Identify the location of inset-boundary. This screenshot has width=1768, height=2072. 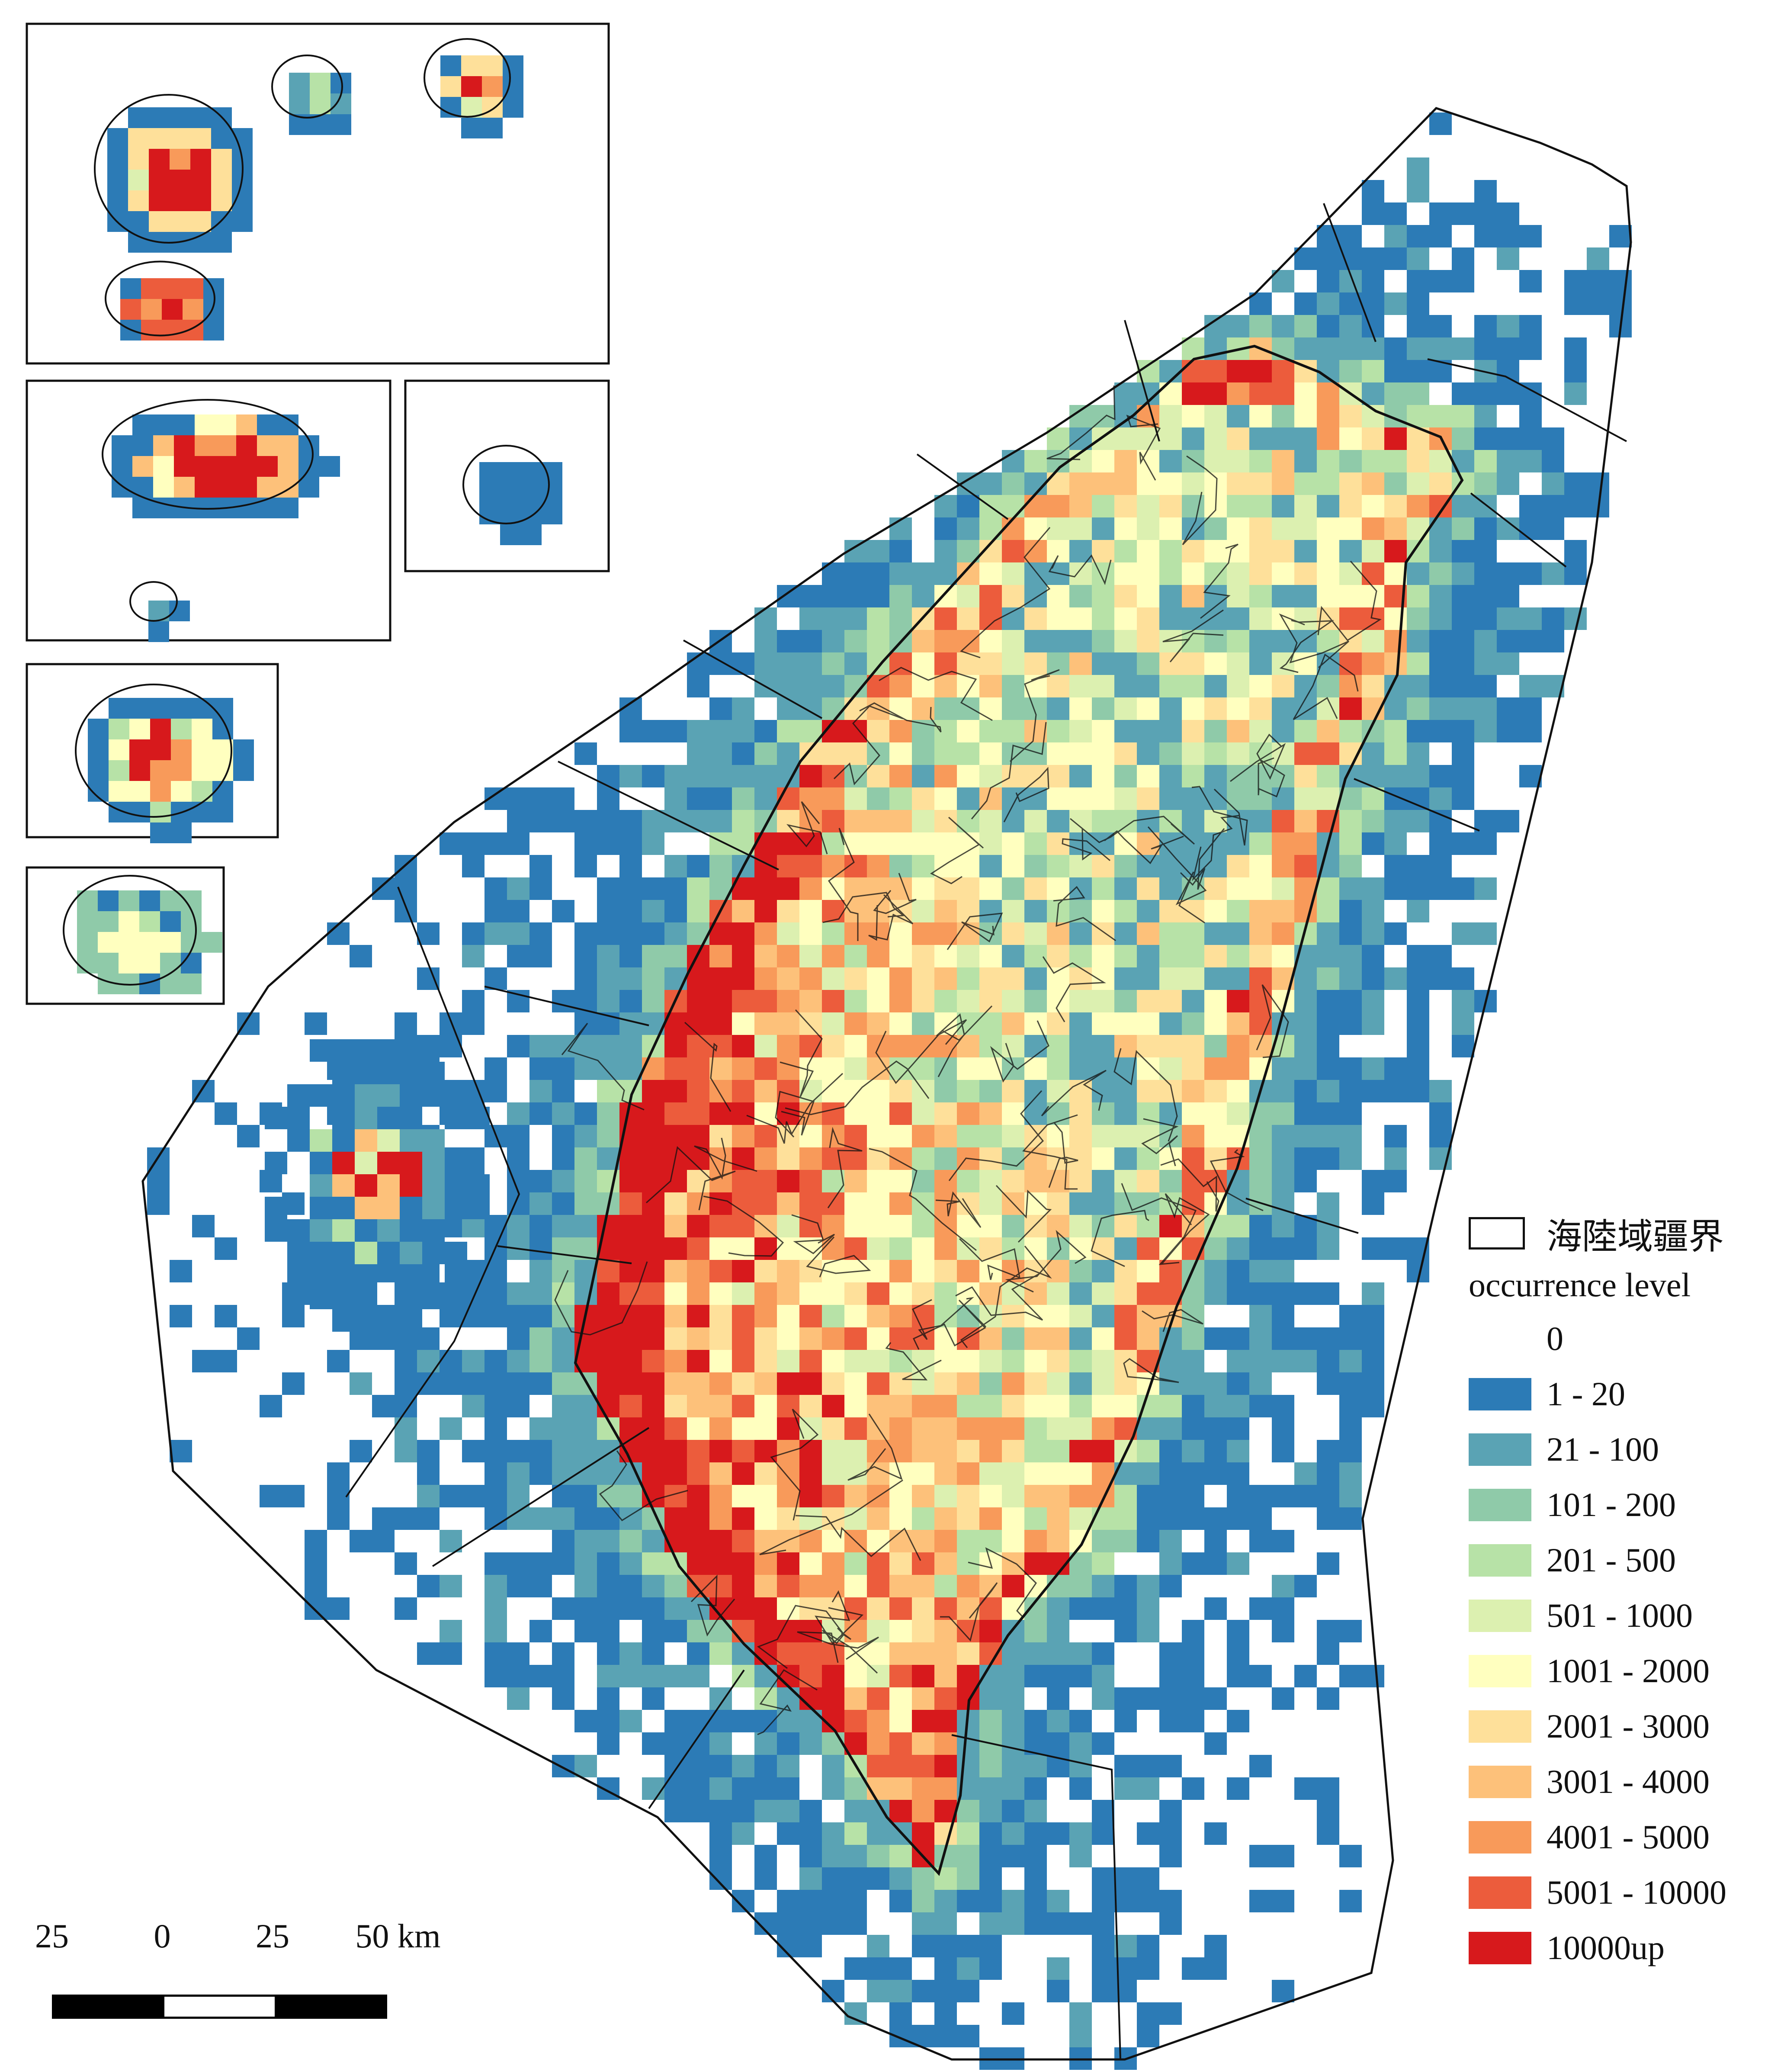
(506, 484).